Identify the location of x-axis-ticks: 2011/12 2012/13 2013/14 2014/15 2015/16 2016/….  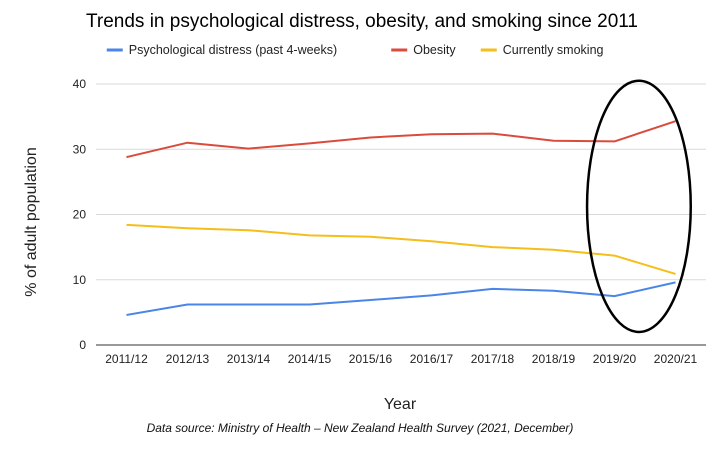
(401, 359).